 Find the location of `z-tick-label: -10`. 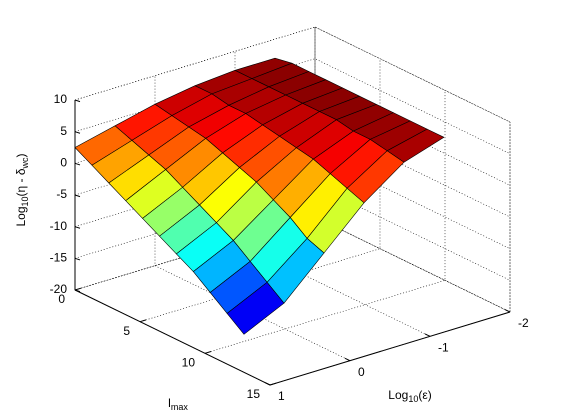

z-tick-label: -10 is located at coordinates (59, 226).